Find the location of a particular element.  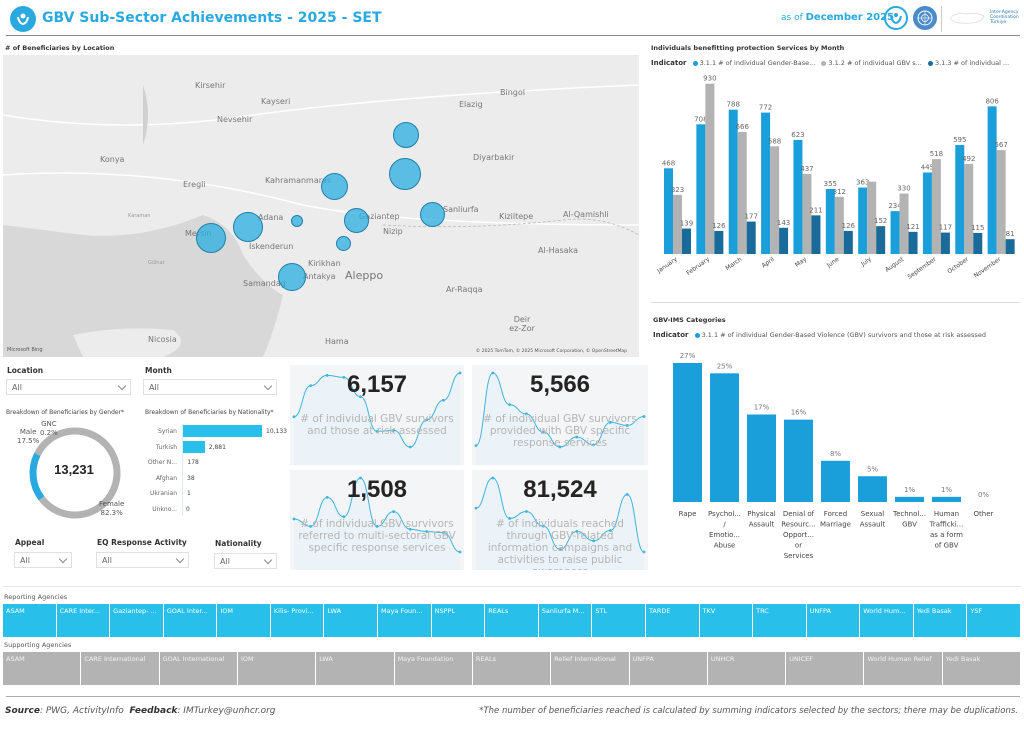

bar-july-s3 is located at coordinates (881, 240).